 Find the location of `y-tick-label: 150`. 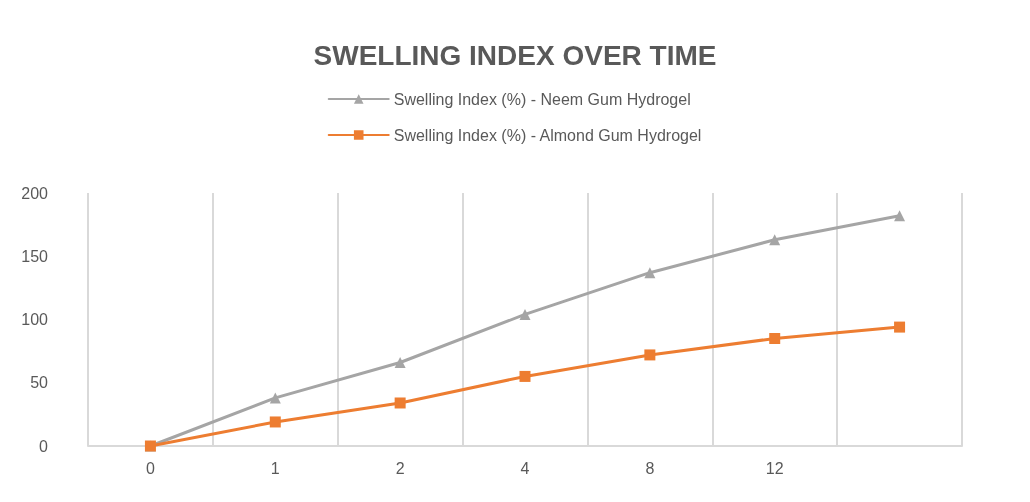

y-tick-label: 150 is located at coordinates (35, 256).